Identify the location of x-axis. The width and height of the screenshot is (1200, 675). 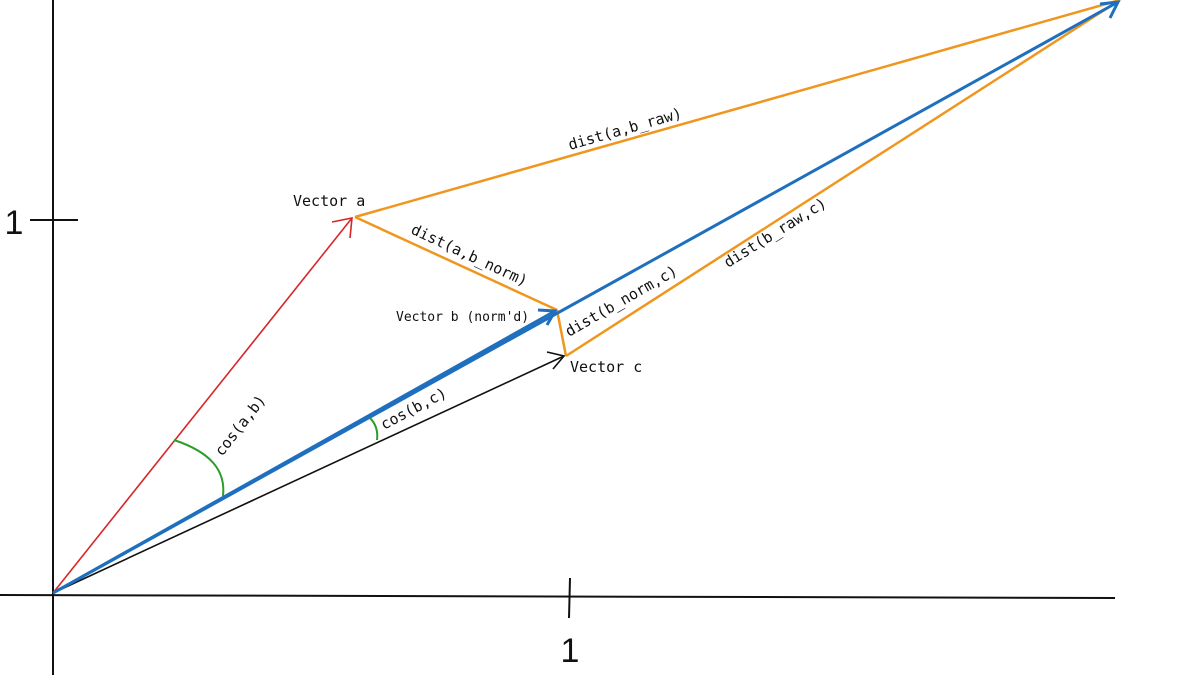
(558, 596).